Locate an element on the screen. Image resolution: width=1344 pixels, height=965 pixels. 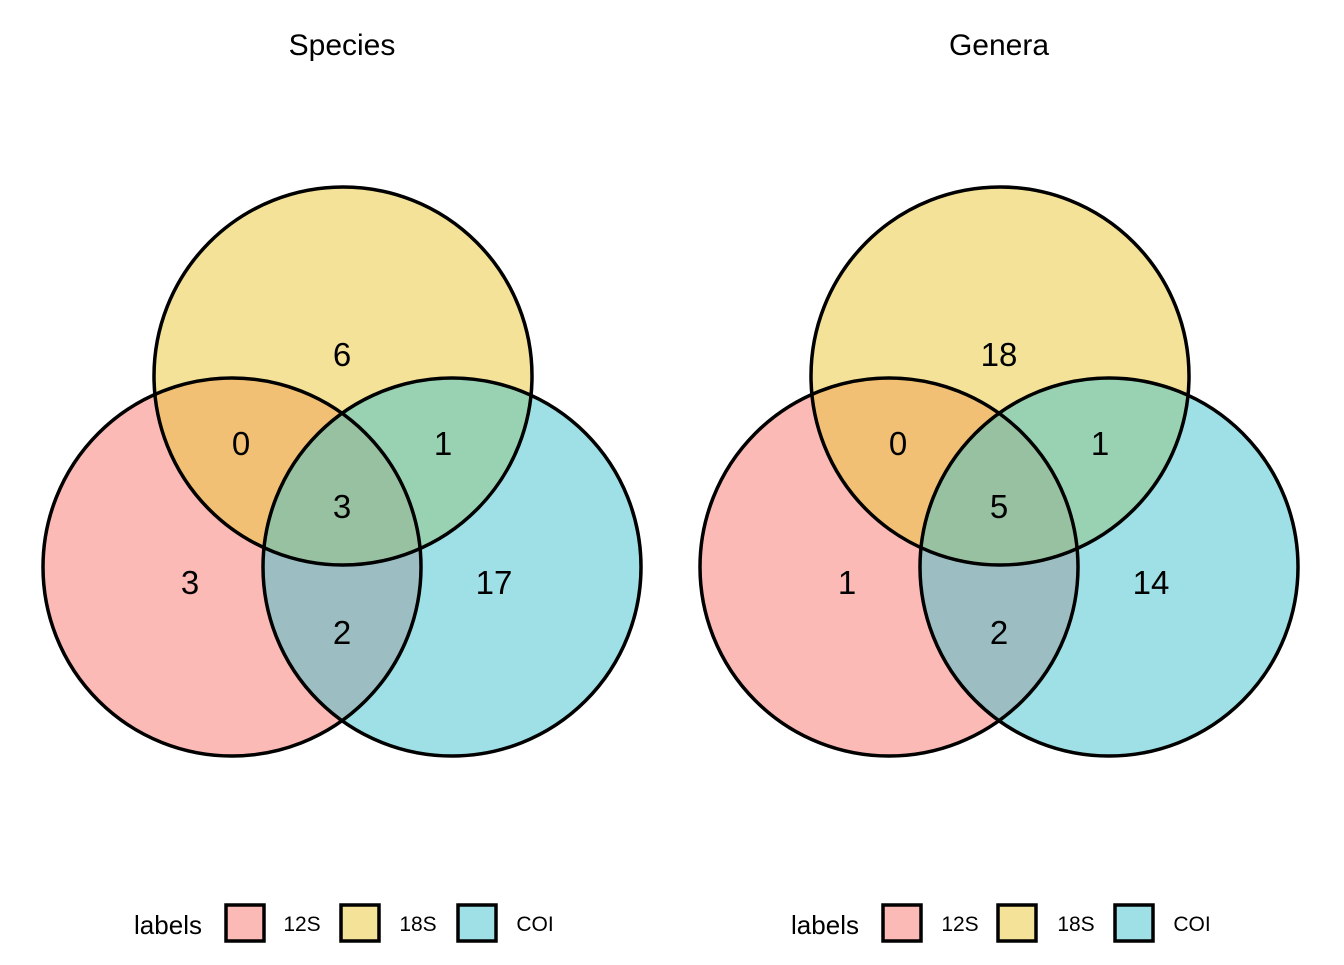
region-count-coi-only: 14 is located at coordinates (1151, 582).